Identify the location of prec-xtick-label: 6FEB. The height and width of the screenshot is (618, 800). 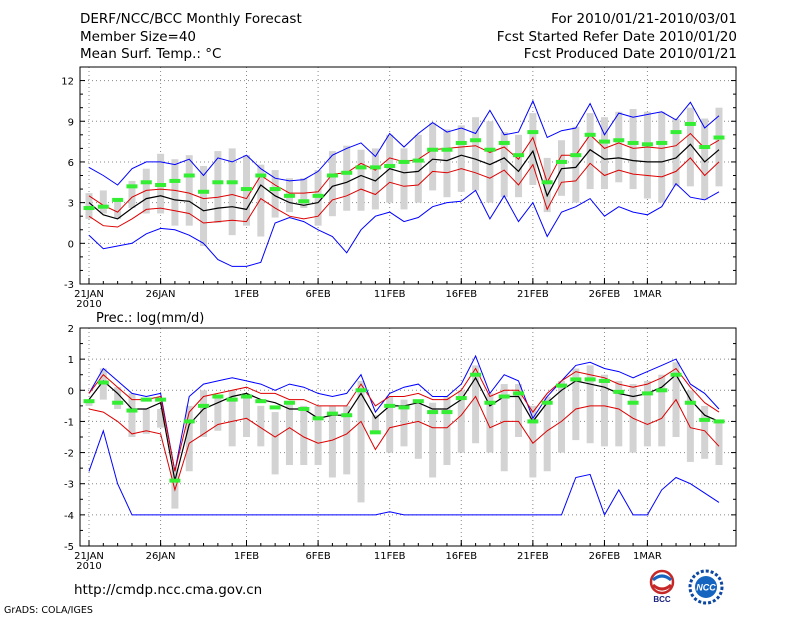
(317, 556).